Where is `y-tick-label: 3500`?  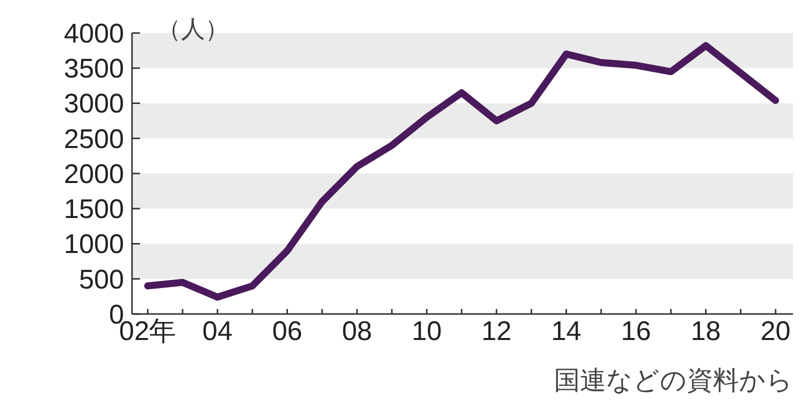 y-tick-label: 3500 is located at coordinates (94, 69).